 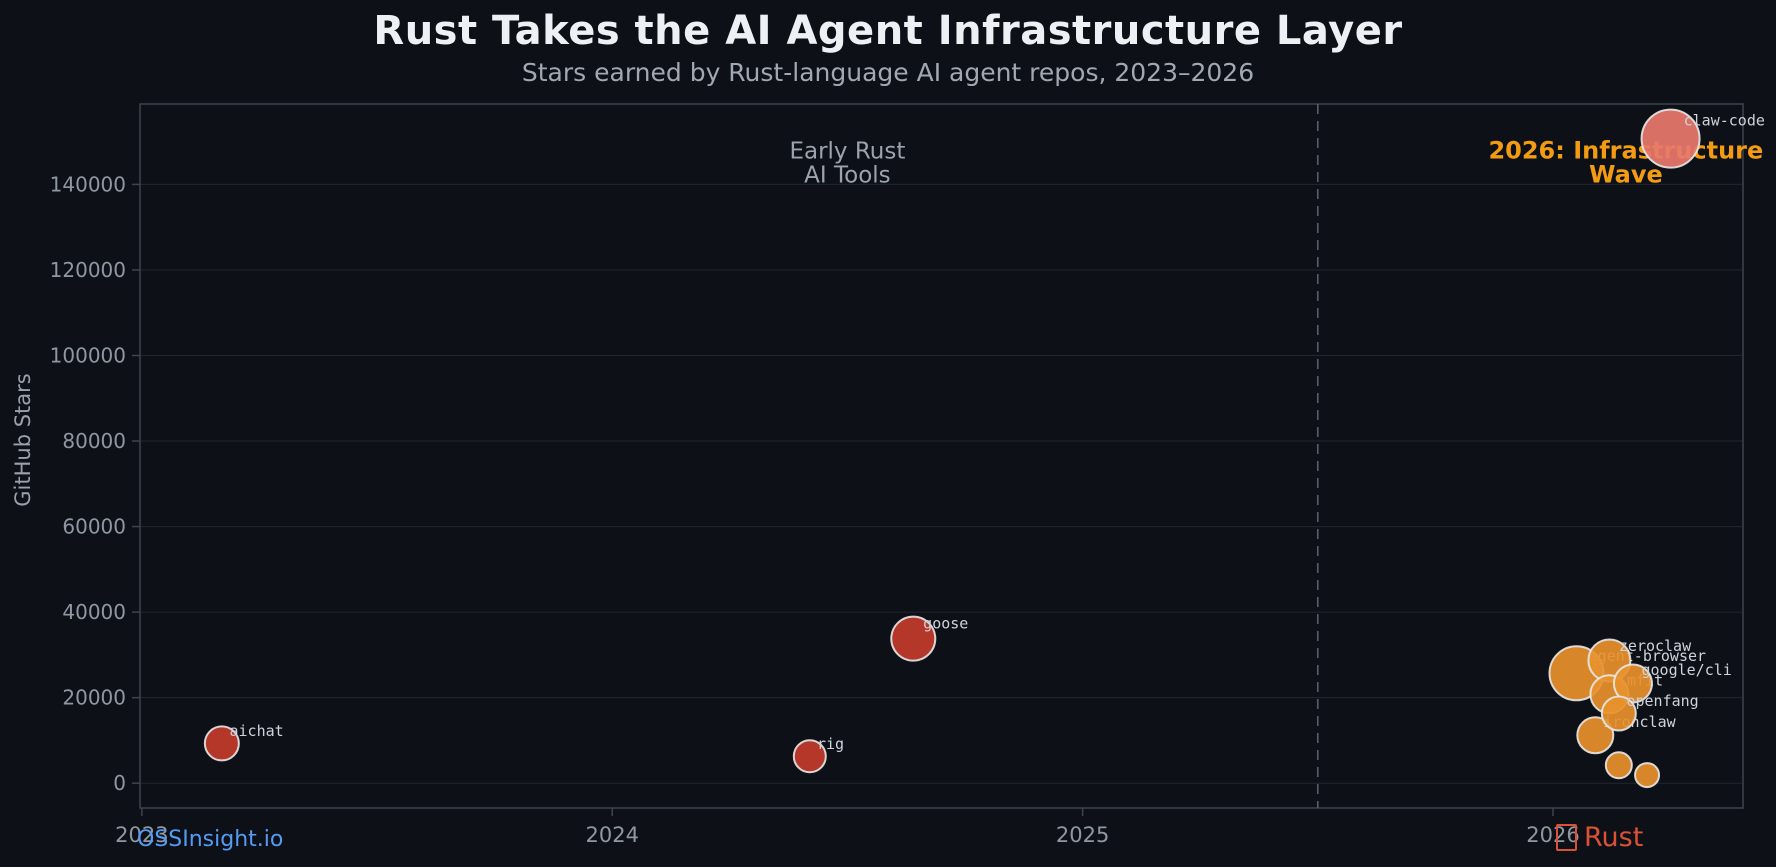 What do you see at coordinates (1662, 701) in the screenshot?
I see `bubble-label: openfang` at bounding box center [1662, 701].